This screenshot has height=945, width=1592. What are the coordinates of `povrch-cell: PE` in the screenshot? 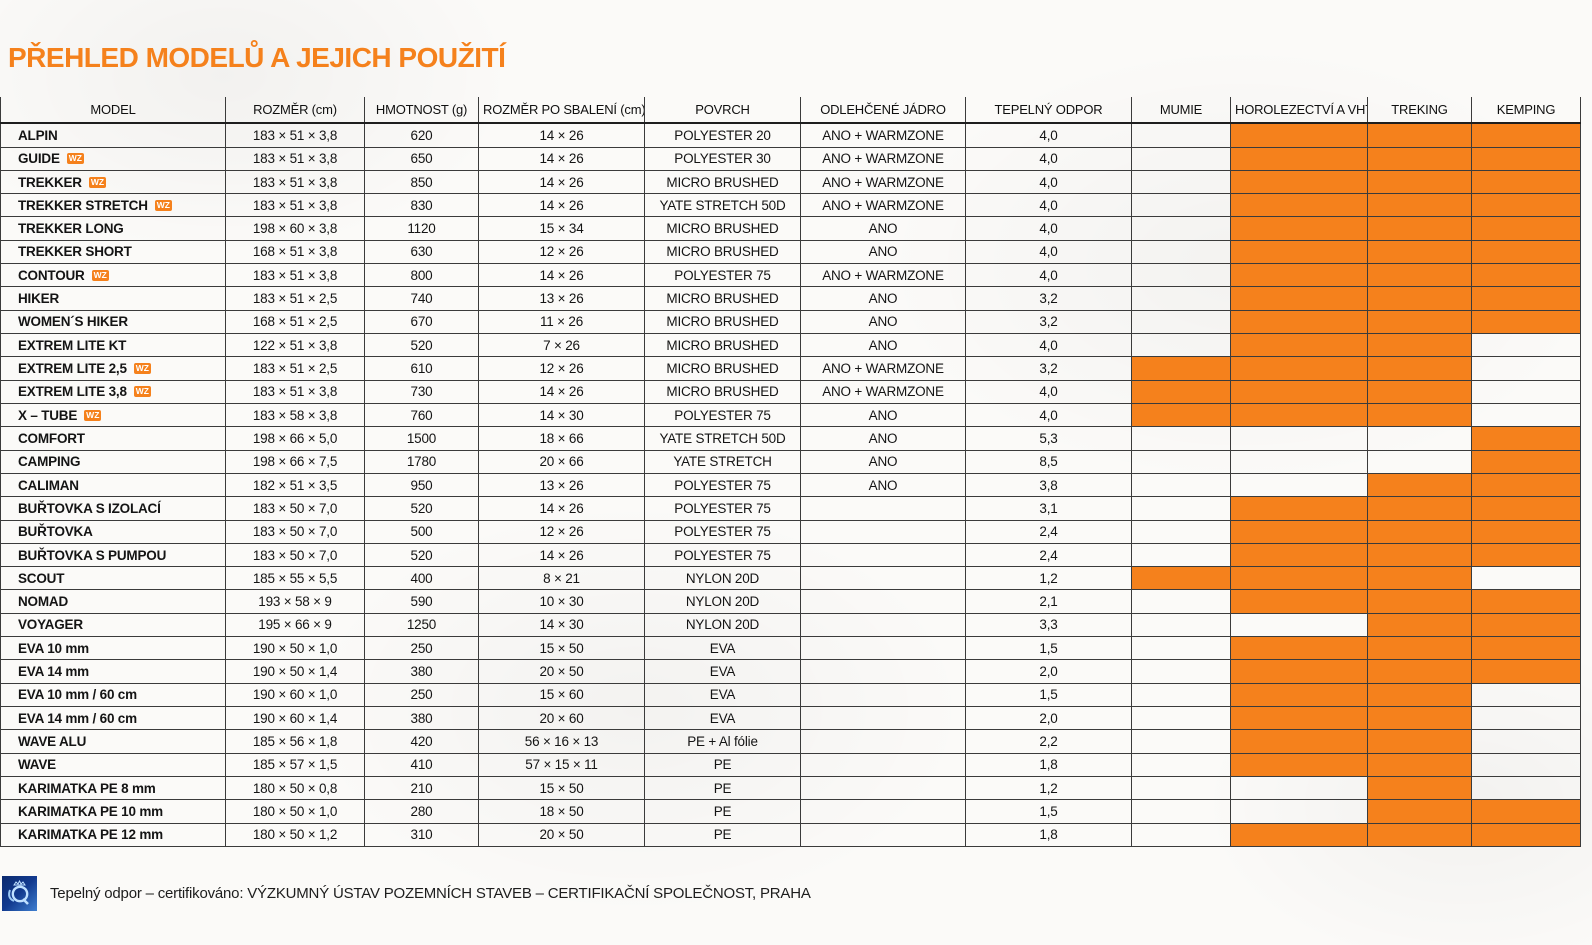 It's located at (722, 835).